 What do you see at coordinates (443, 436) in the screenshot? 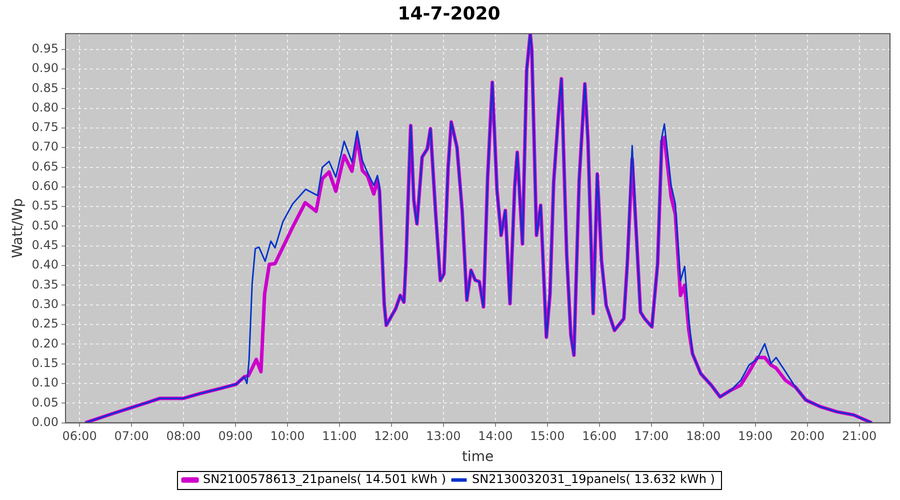
I see `x-tick-label: 13:00` at bounding box center [443, 436].